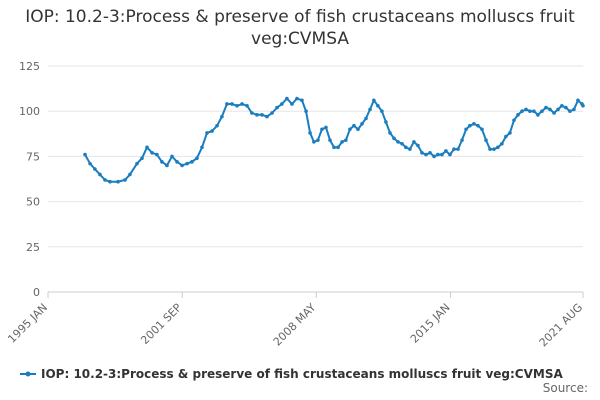  I want to click on x-tick-label: 2021 AUG, so click(561, 325).